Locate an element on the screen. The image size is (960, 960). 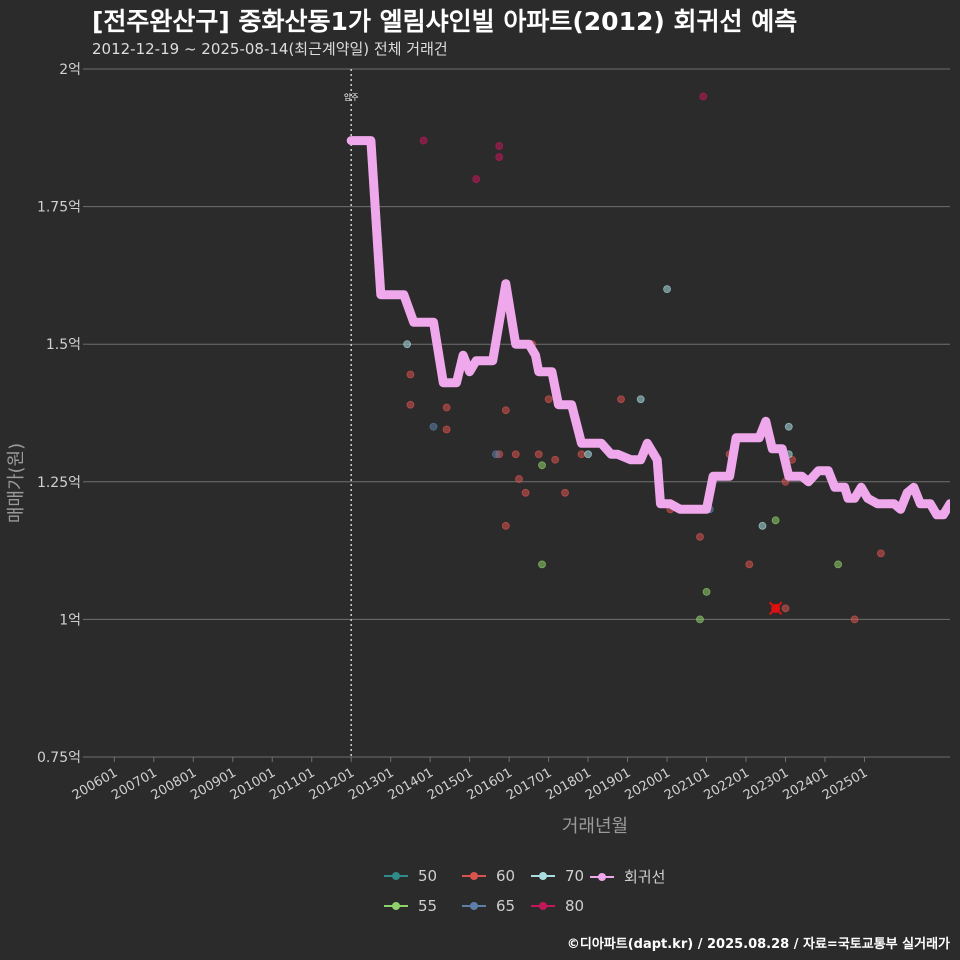
legend-item-65: 65 is located at coordinates (487, 906).